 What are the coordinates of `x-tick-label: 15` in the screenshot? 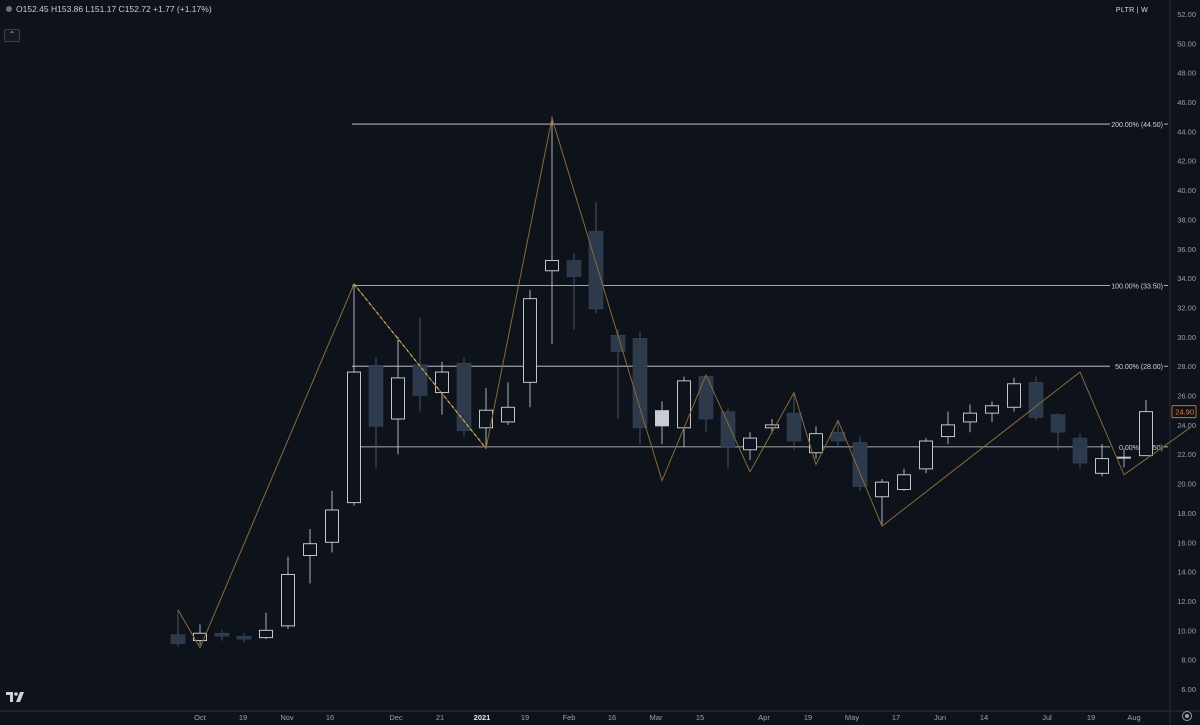 It's located at (700, 717).